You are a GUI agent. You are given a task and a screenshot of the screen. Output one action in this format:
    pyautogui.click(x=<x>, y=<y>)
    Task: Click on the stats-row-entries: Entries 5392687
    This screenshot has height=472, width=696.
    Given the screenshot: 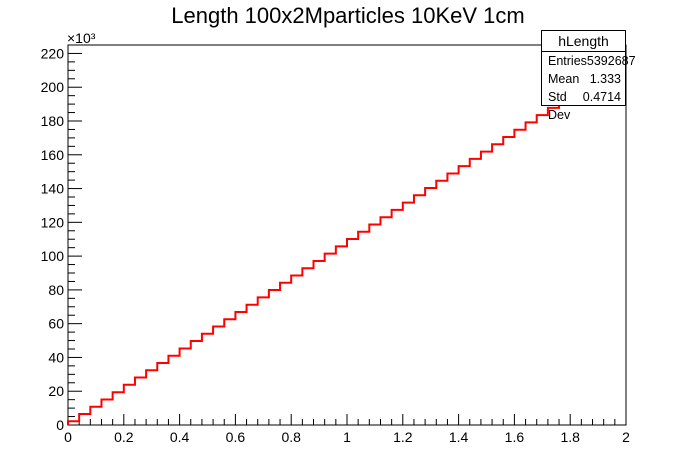 What is the action you would take?
    pyautogui.click(x=589, y=61)
    